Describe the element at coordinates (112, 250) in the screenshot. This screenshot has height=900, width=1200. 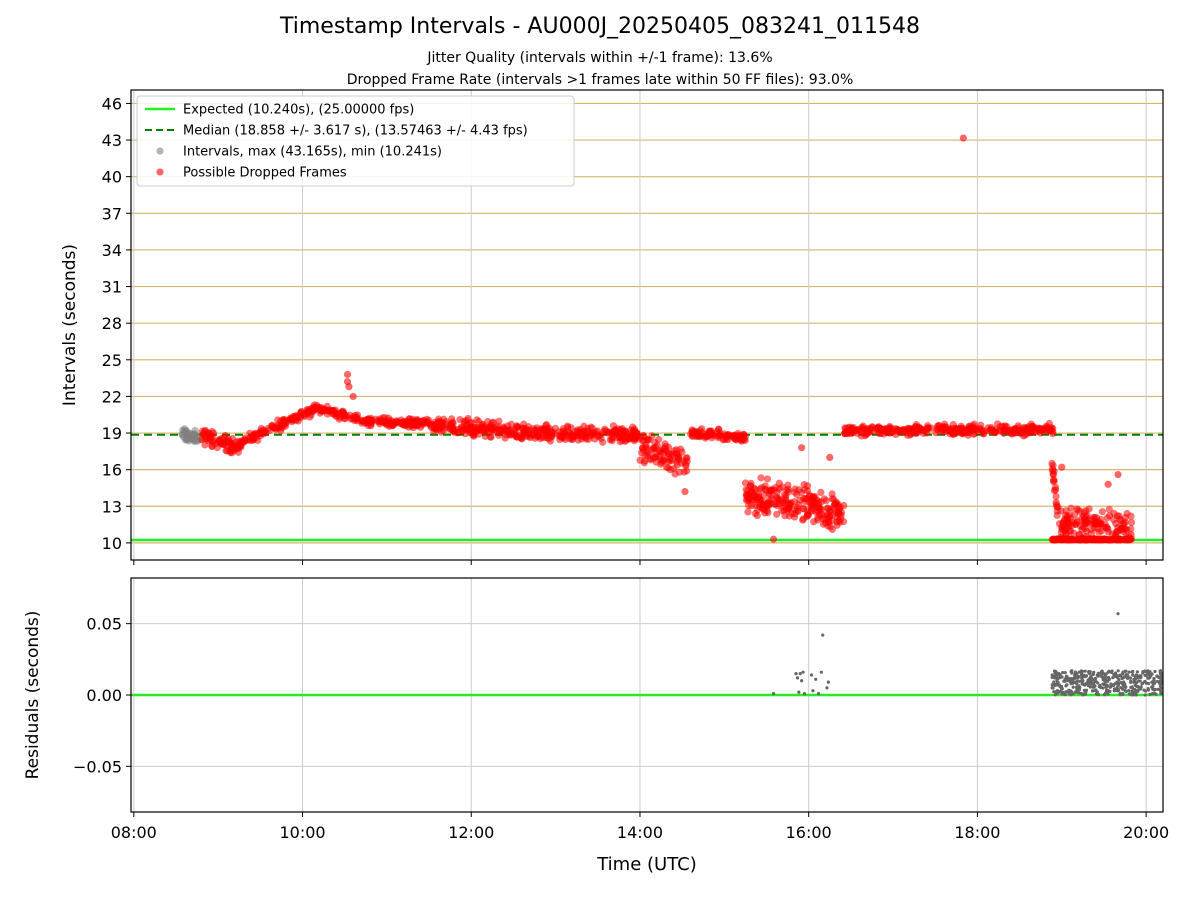
I see `y-tick-label: 34` at that location.